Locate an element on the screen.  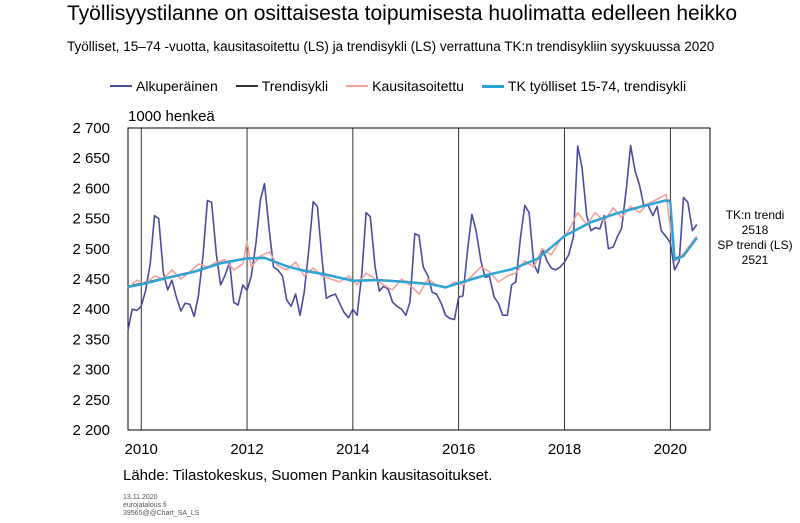
y-tick-label: 2 250 is located at coordinates (91, 400).